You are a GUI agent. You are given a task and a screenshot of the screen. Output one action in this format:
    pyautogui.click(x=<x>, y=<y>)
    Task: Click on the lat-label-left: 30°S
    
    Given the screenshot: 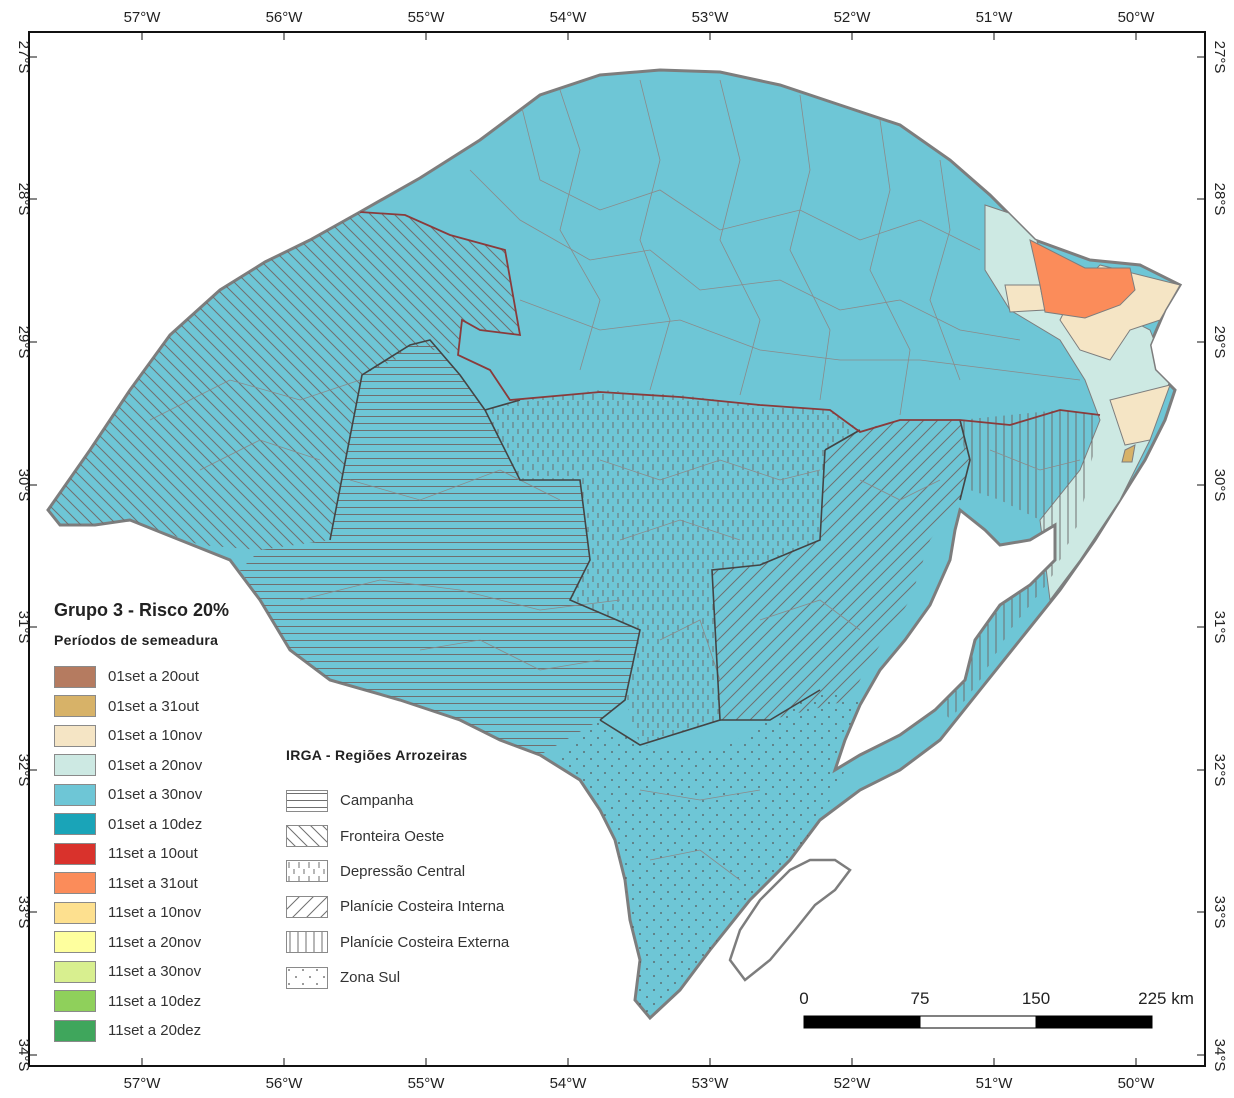 What is the action you would take?
    pyautogui.click(x=23, y=485)
    